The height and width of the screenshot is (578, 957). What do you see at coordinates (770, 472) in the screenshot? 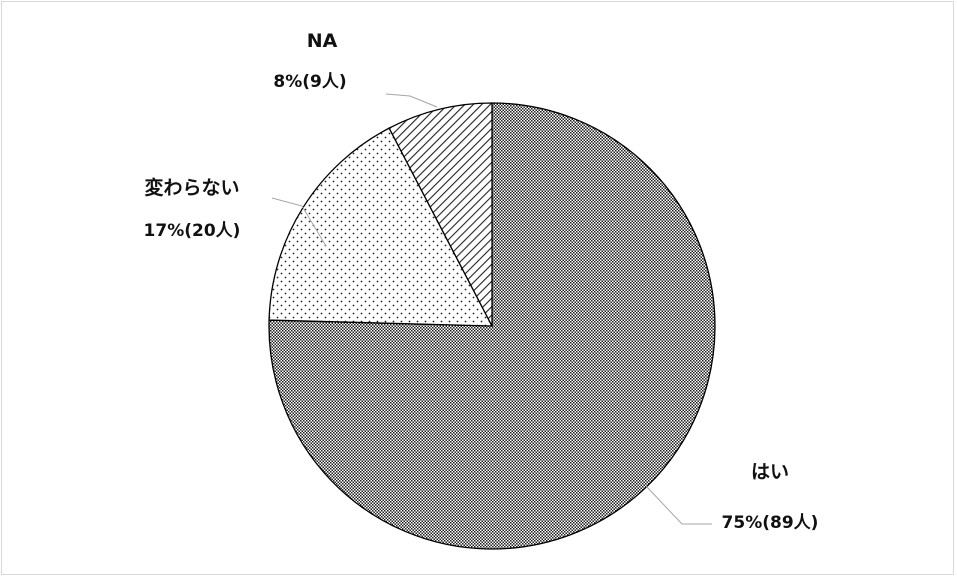
I see `slice-name-label: はい` at bounding box center [770, 472].